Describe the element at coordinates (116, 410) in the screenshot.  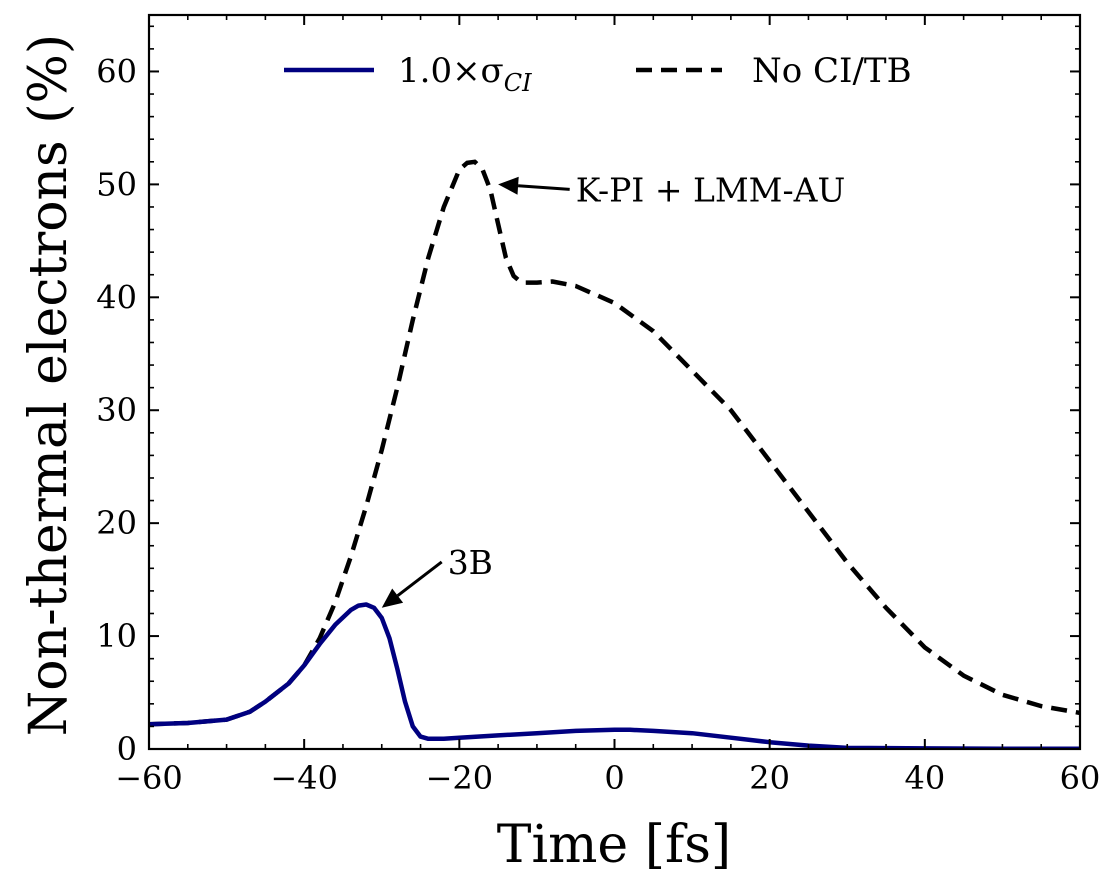
I see `y-tick-label: 30` at that location.